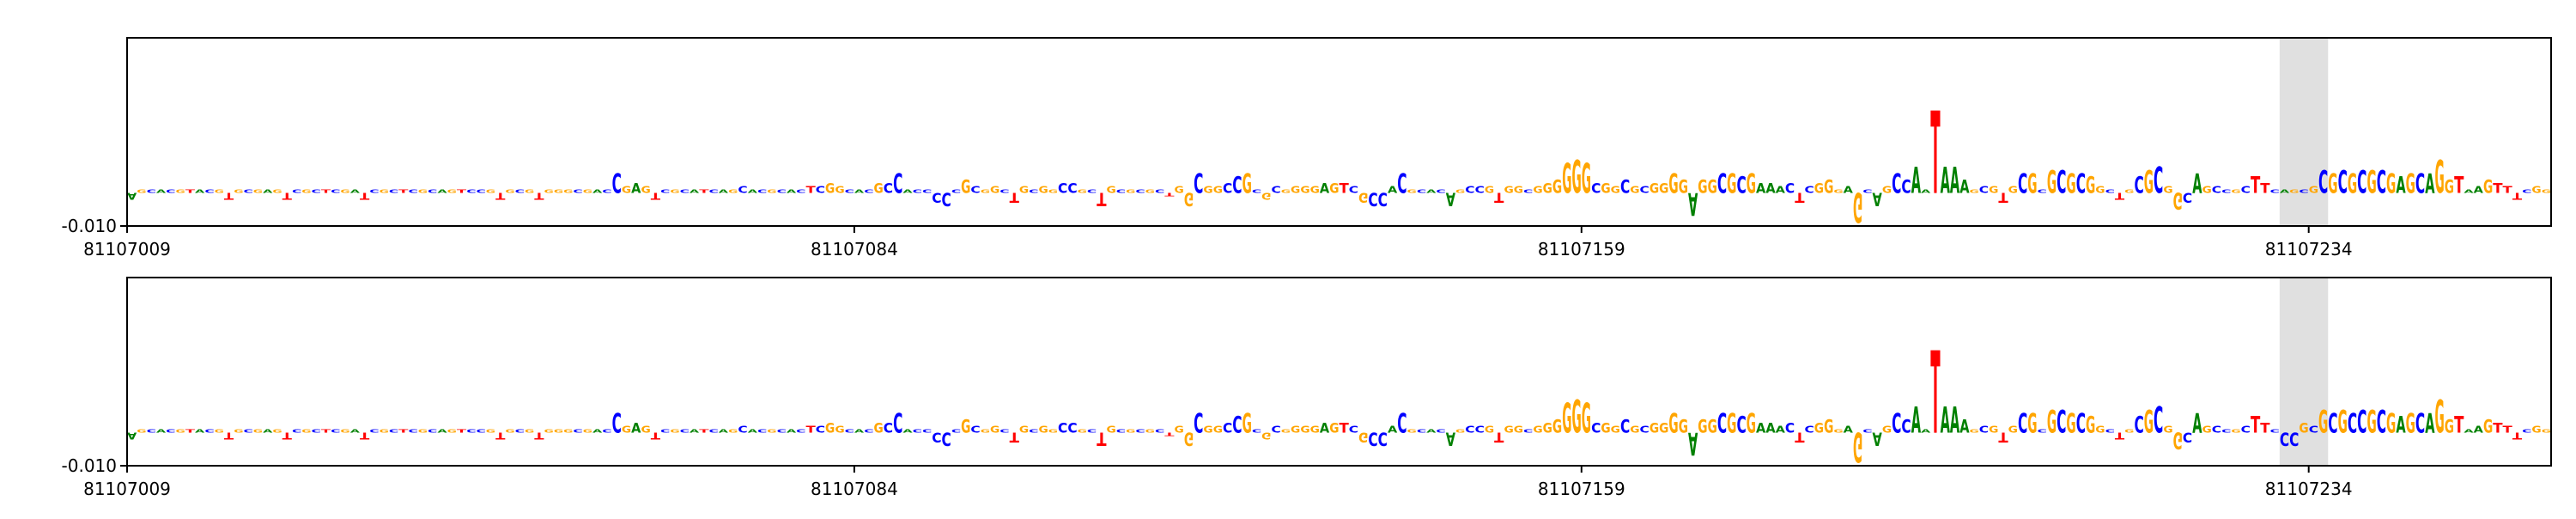 This screenshot has height=519, width=2576. I want to click on x-tick-label: 81107009, so click(127, 249).